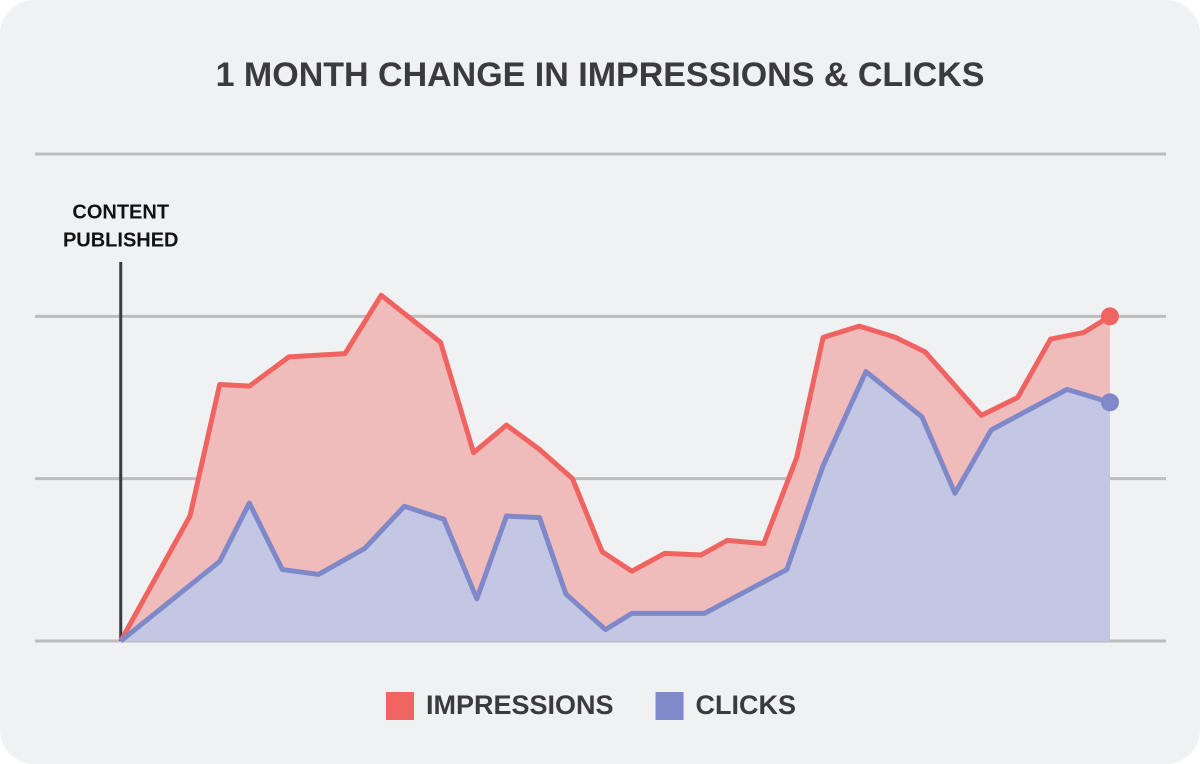  Describe the element at coordinates (600, 75) in the screenshot. I see `chart-title: 1 MONTH CHANGE IN IMPRESSIONS & CLICKS` at that location.